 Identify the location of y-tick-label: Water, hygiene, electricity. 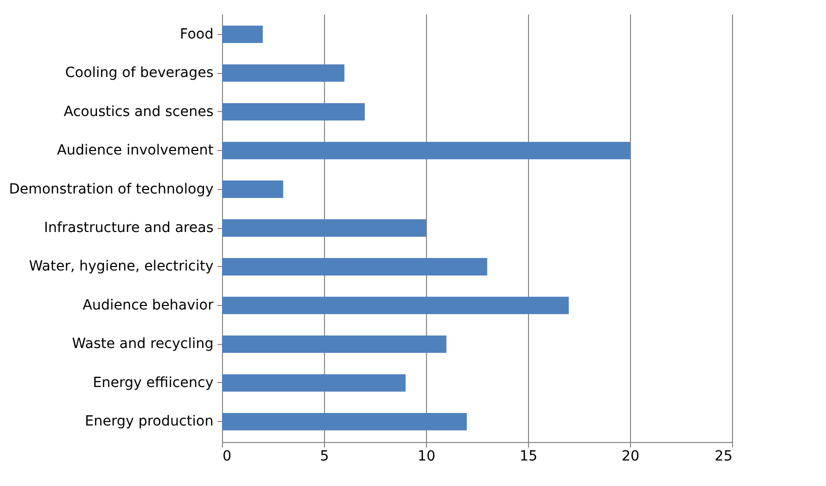
(121, 266).